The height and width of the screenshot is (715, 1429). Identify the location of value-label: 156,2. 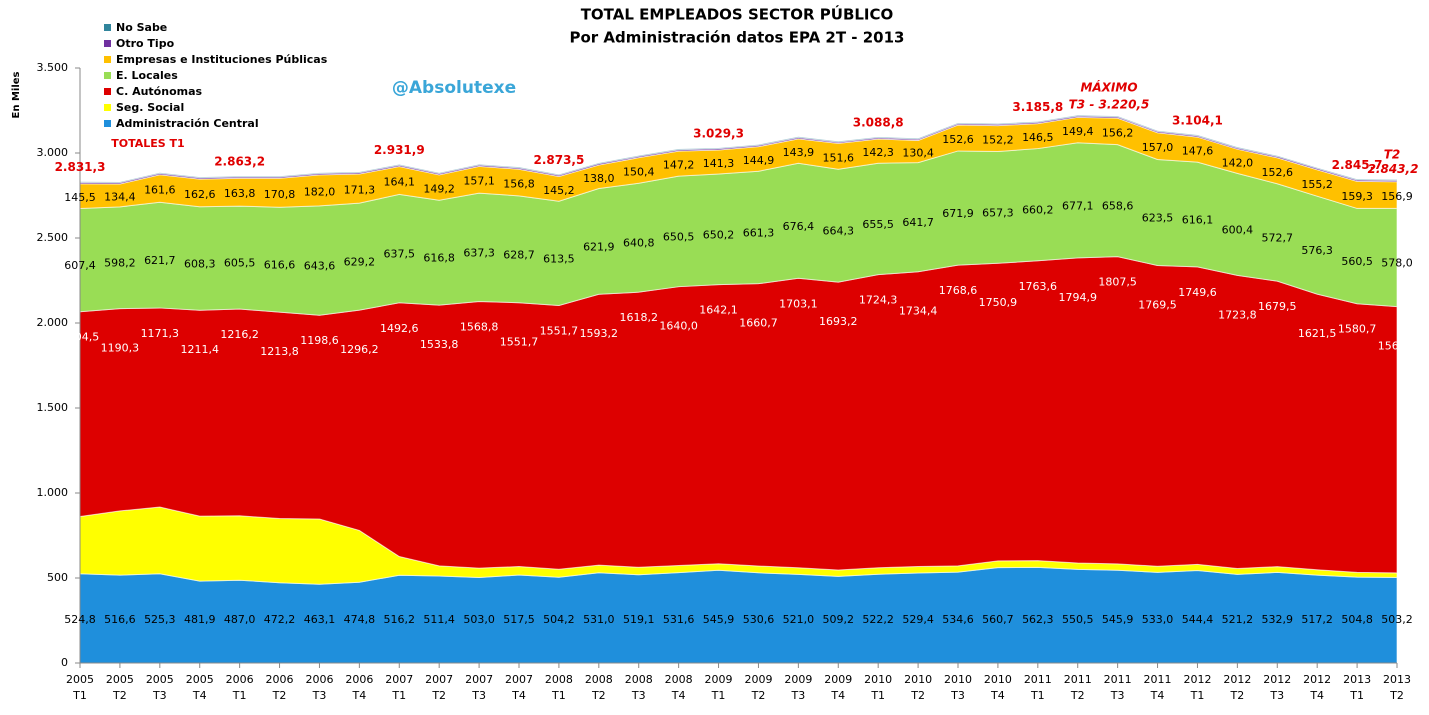
(1118, 132).